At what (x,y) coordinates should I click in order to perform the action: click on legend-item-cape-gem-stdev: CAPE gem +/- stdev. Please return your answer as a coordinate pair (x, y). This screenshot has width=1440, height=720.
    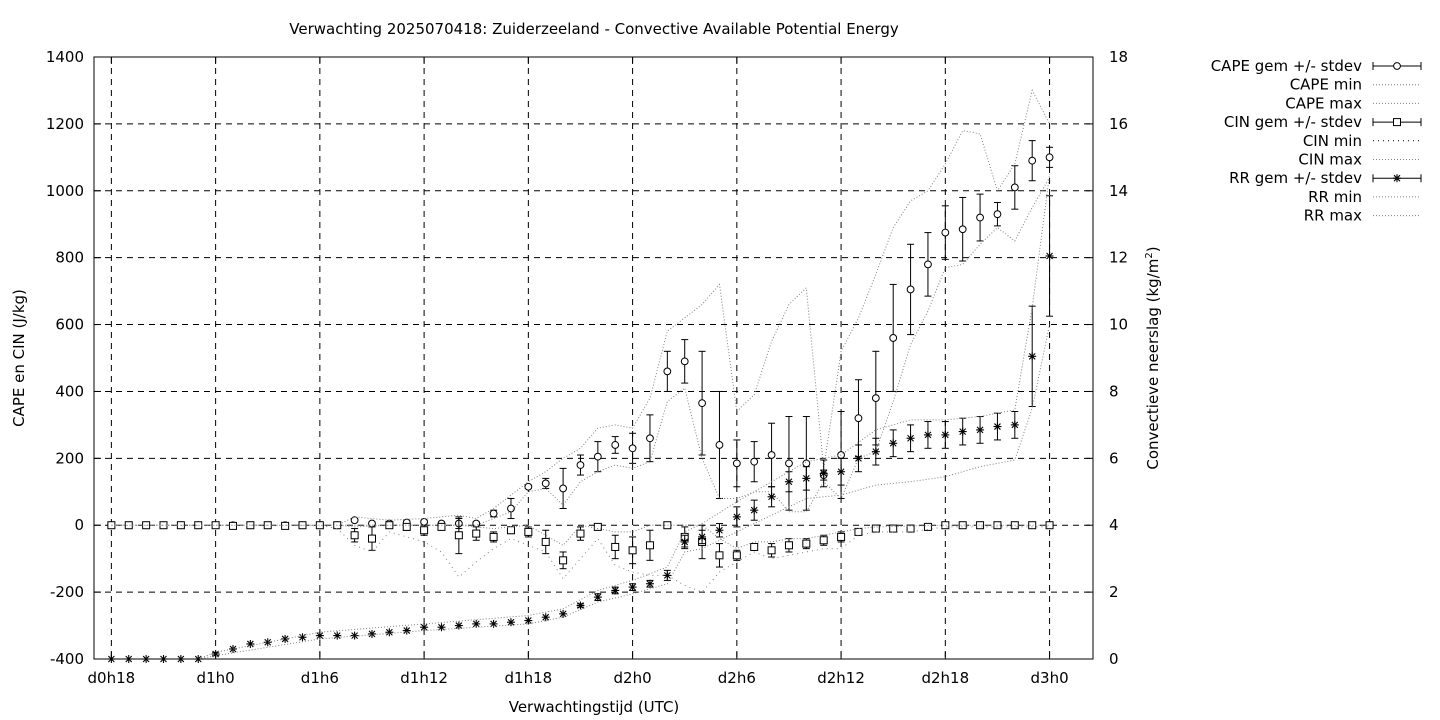
    Looking at the image, I should click on (1316, 66).